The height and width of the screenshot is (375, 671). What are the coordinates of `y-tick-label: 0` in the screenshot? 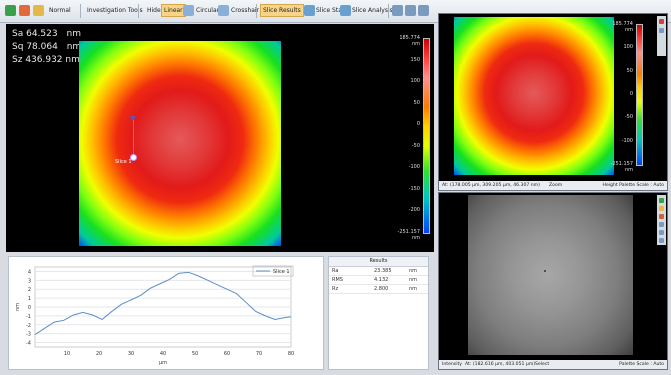 It's located at (29, 308).